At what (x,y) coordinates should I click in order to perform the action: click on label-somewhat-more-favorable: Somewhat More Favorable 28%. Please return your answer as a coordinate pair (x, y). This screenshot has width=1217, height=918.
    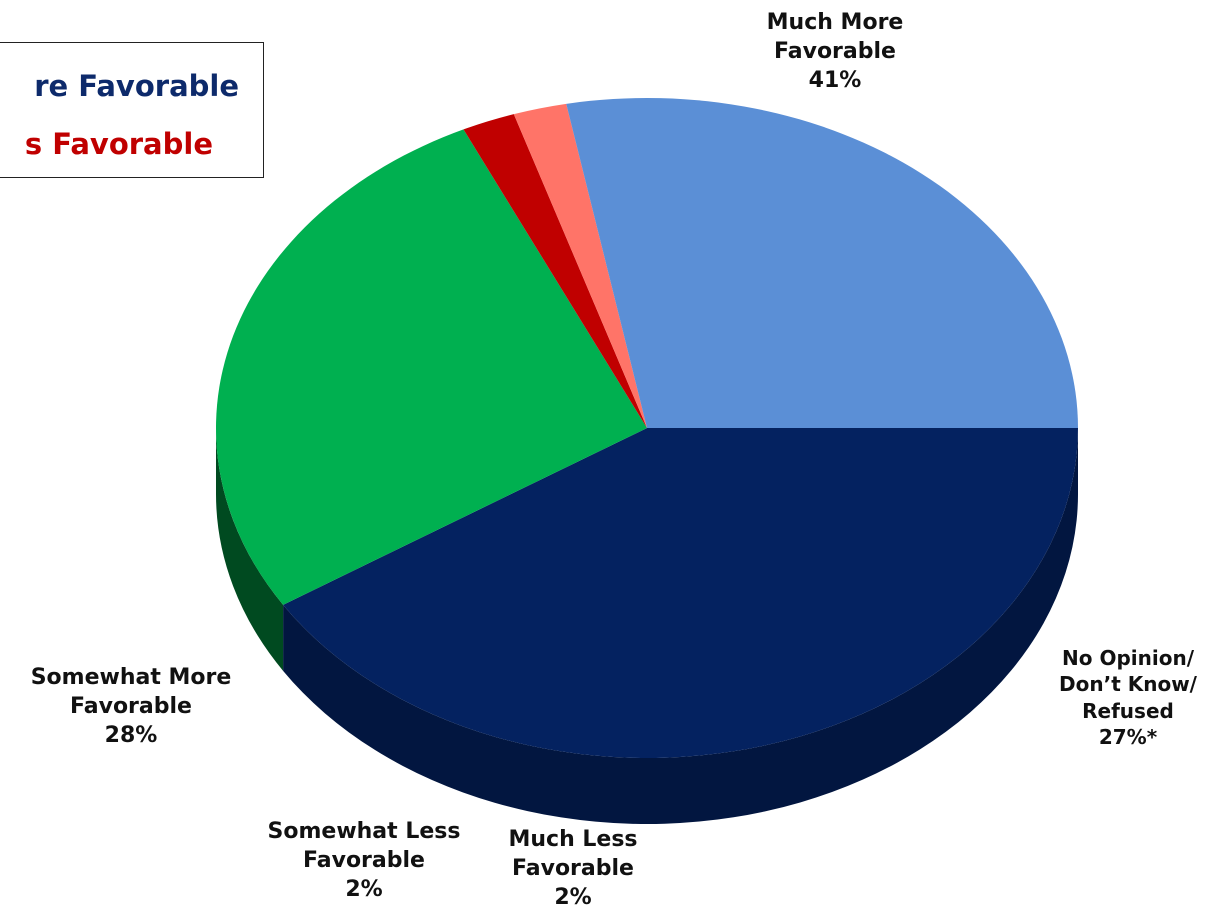
    Looking at the image, I should click on (131, 706).